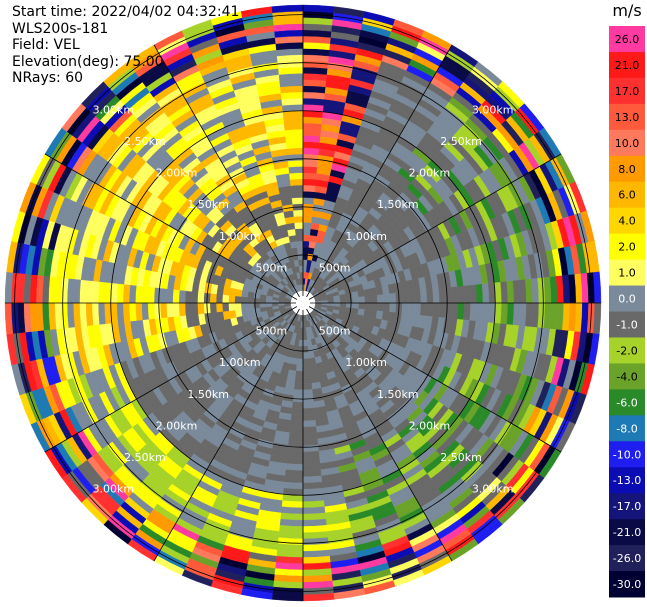  Describe the element at coordinates (46, 45) in the screenshot. I see `field-label: Field: VEL` at that location.